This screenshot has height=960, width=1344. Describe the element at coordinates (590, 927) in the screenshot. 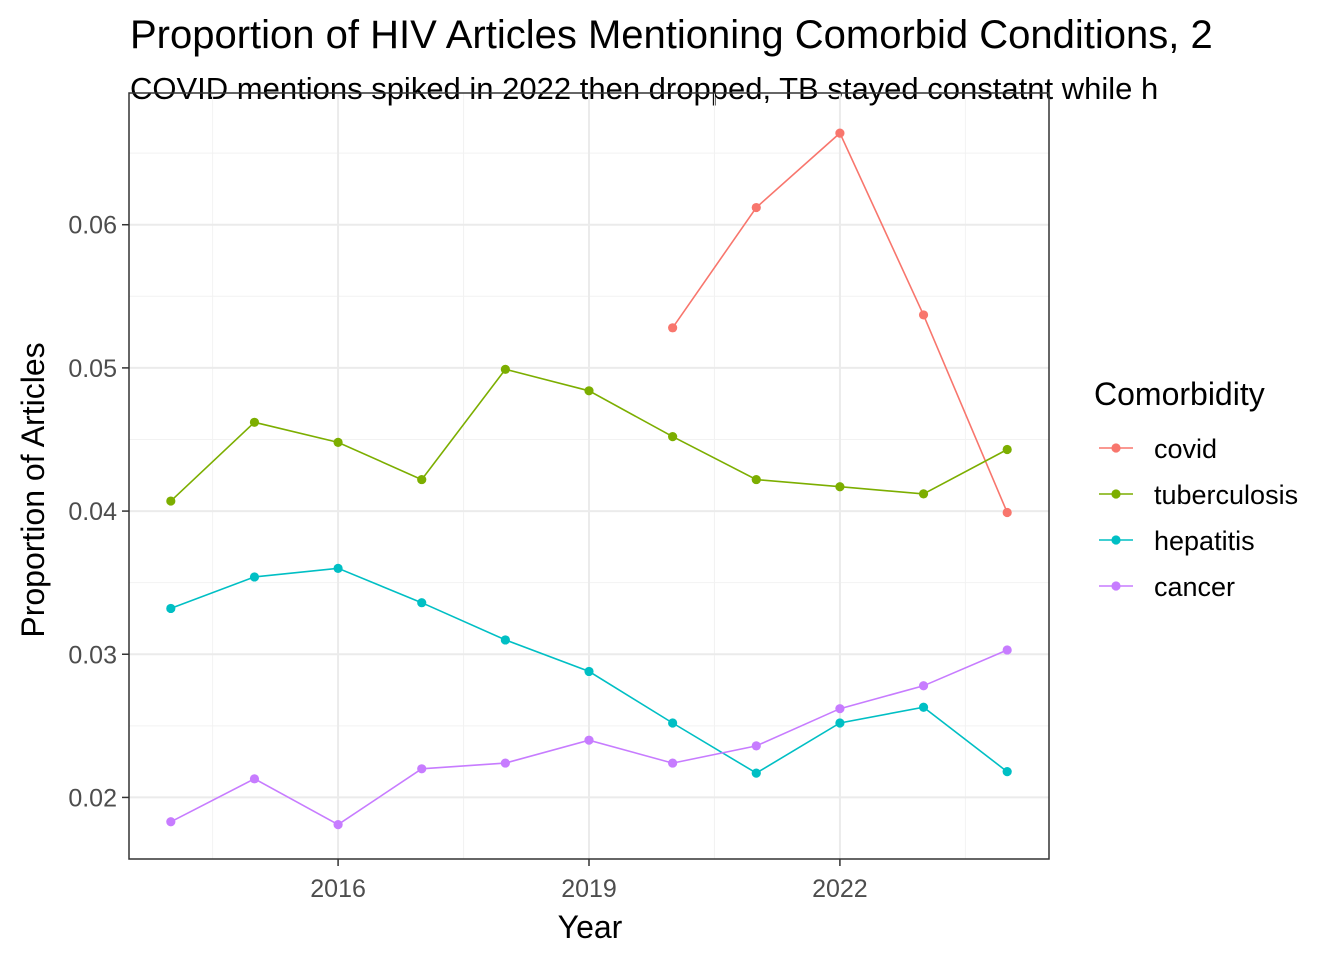

I see `x-axis-title: Year` at that location.